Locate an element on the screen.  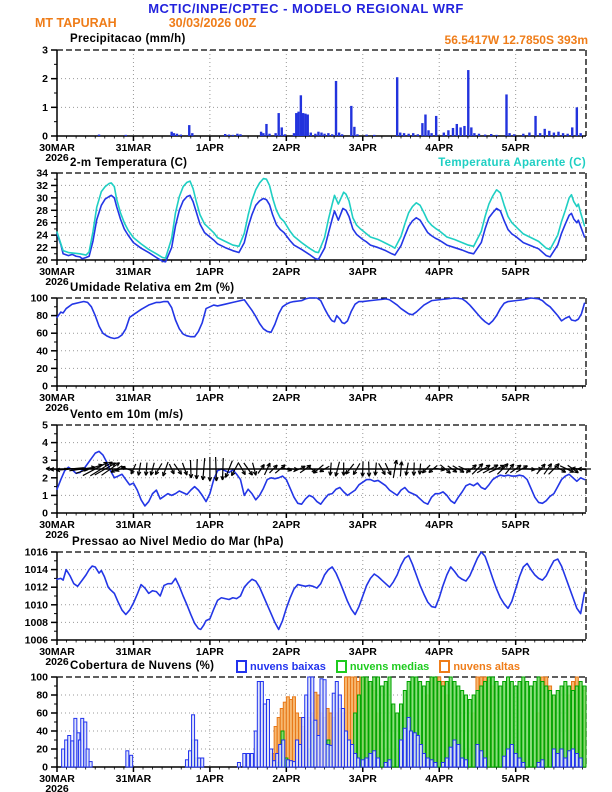
high-clouds-swatch-icon is located at coordinates (445, 666).